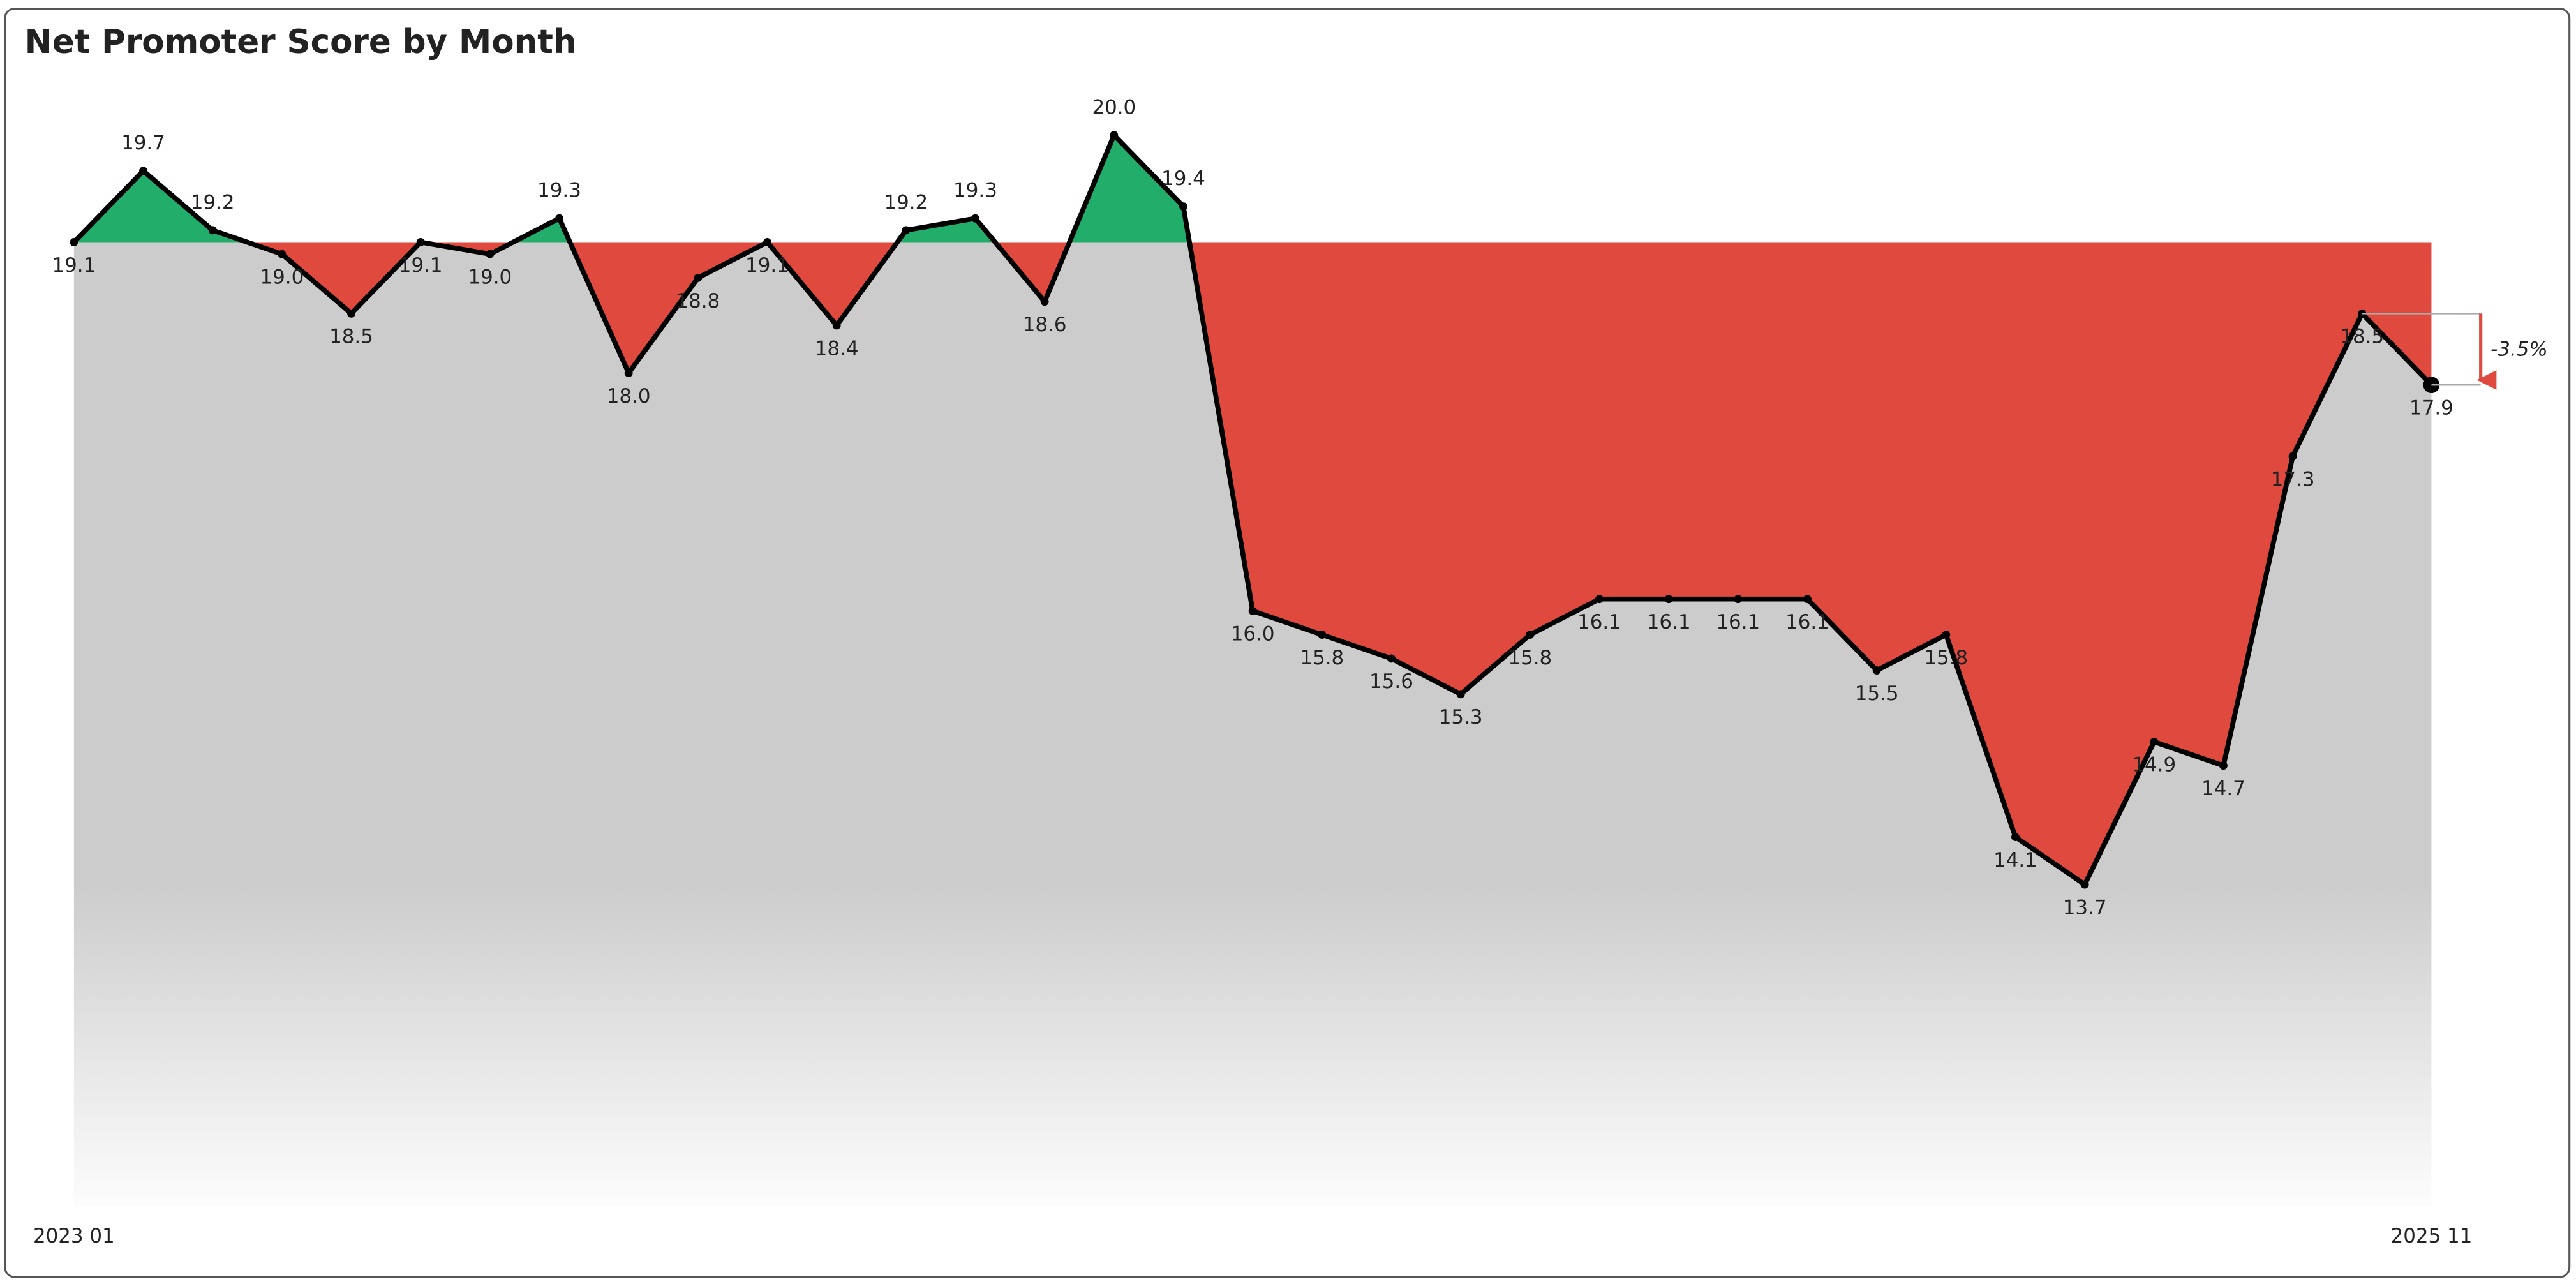  What do you see at coordinates (1183, 179) in the screenshot?
I see `data-label: 19.4` at bounding box center [1183, 179].